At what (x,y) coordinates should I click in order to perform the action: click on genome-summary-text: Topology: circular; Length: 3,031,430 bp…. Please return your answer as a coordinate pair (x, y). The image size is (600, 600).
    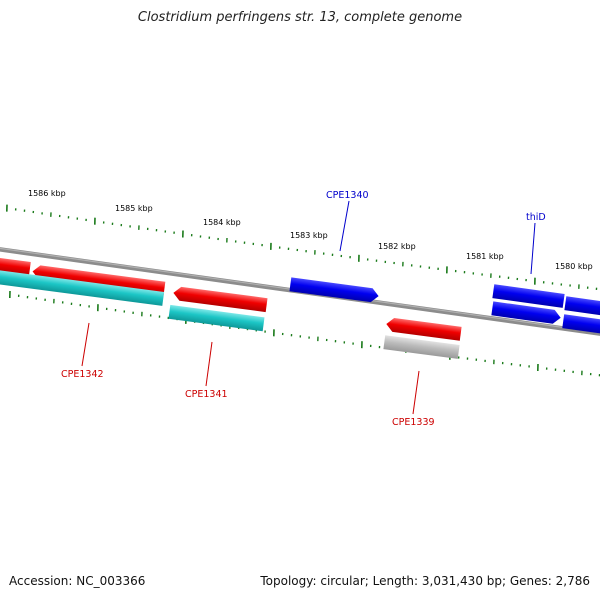
    Looking at the image, I should click on (425, 581).